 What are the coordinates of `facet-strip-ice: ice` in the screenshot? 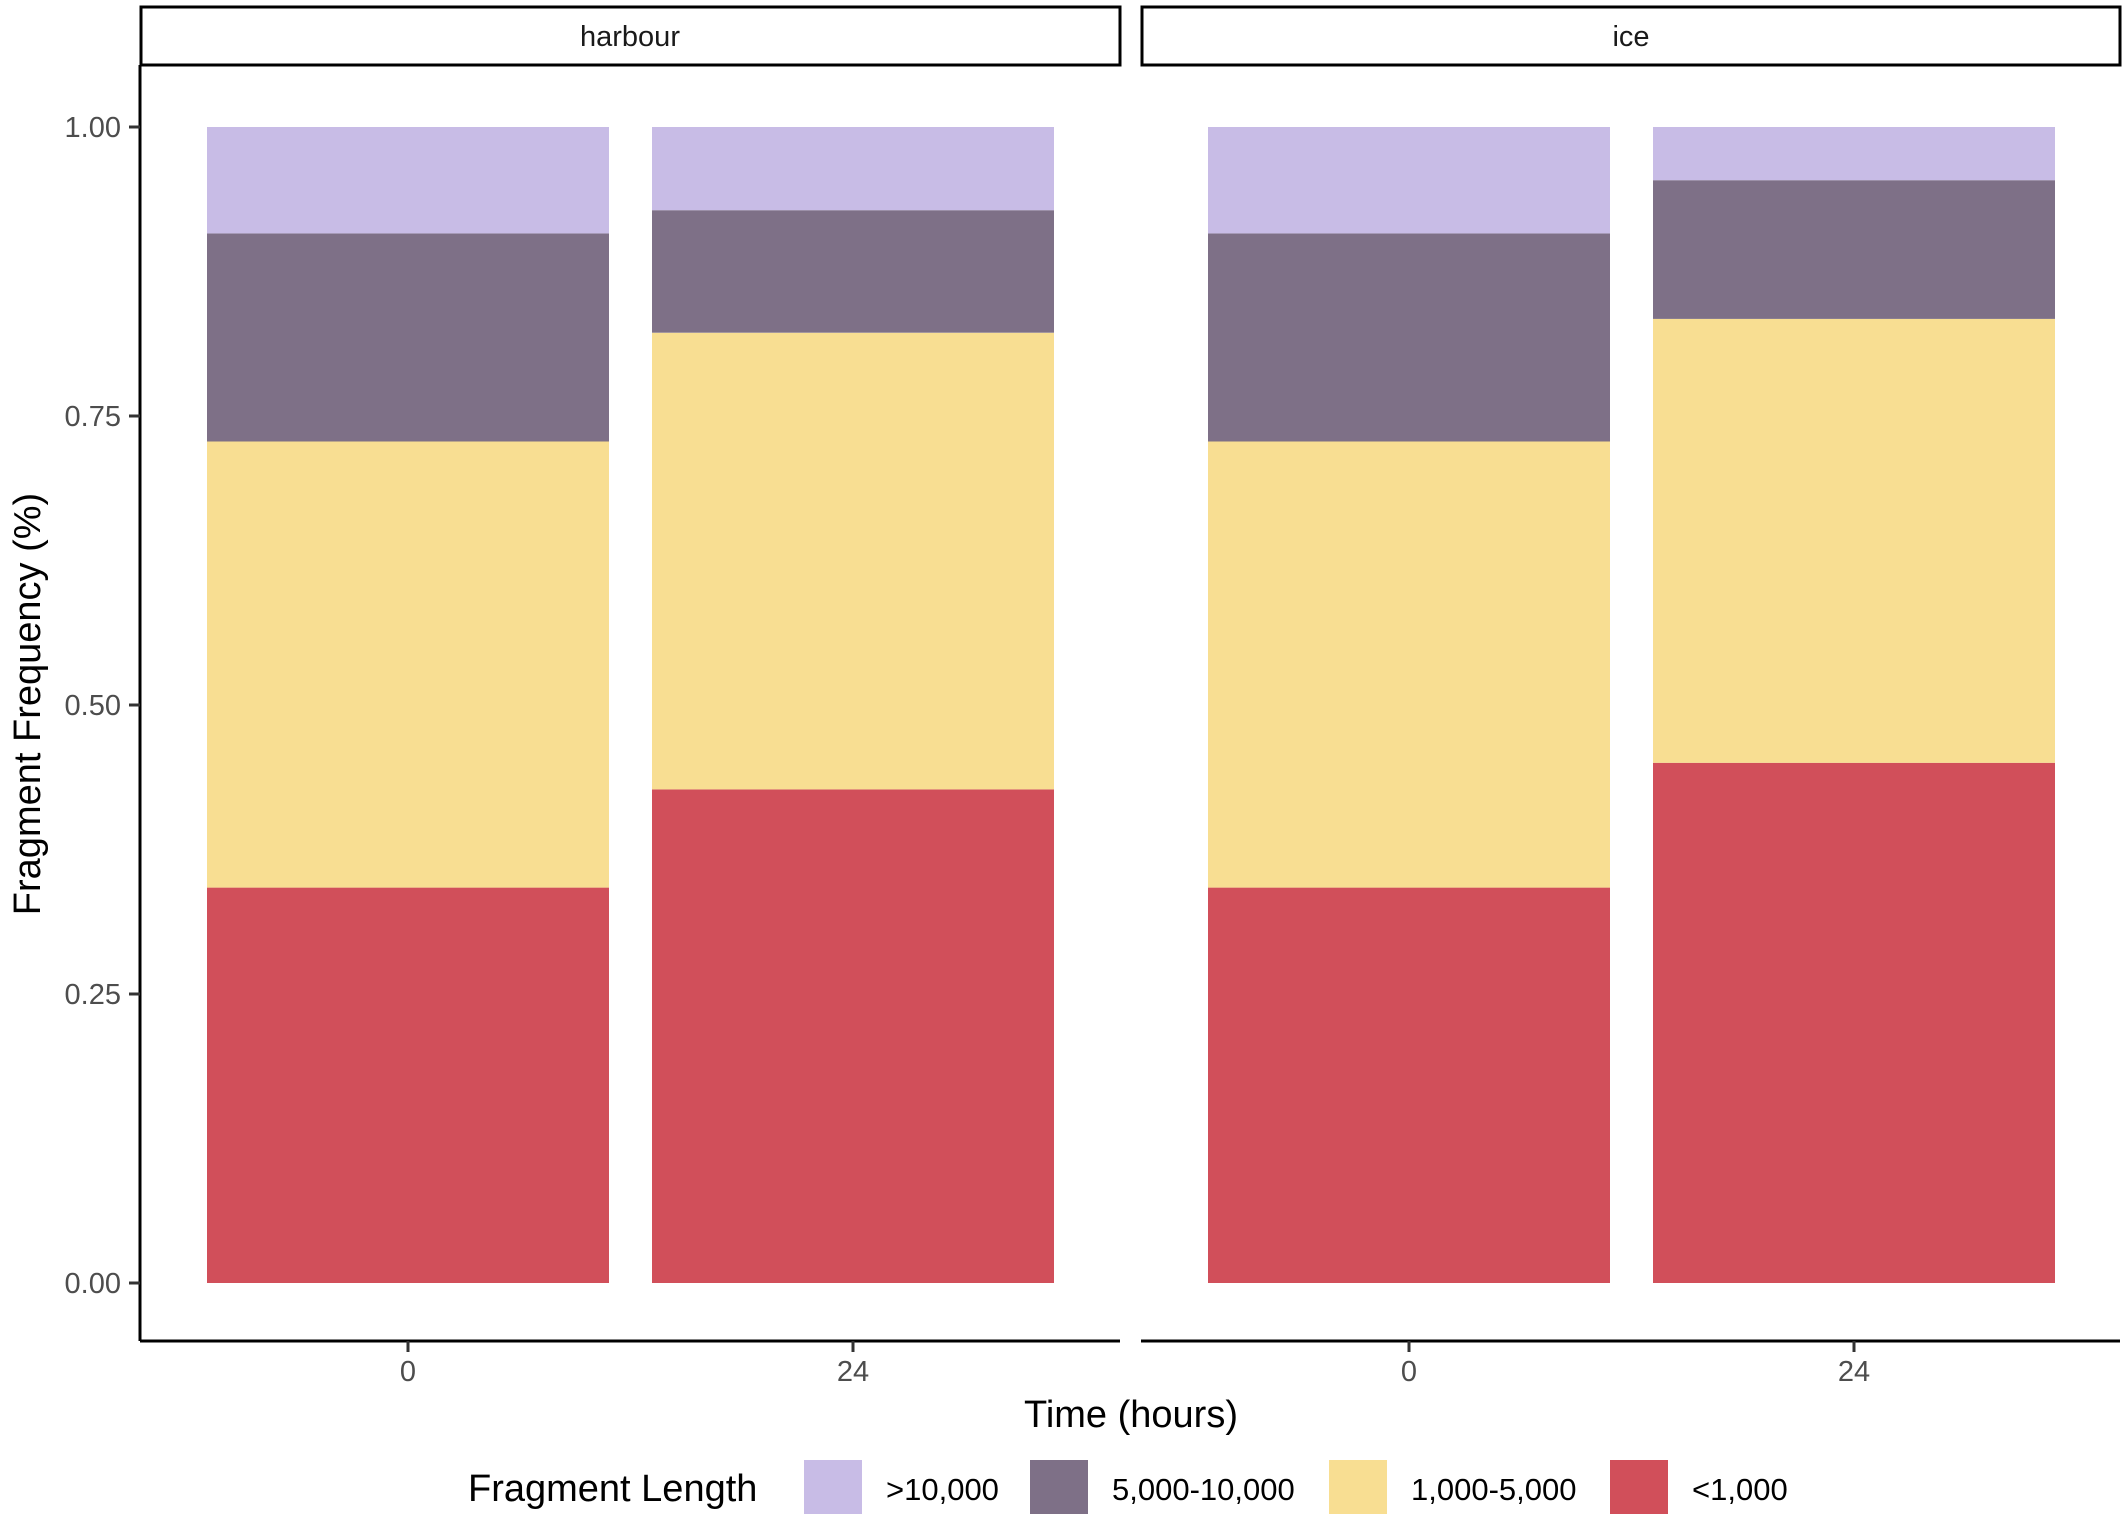 It's located at (1631, 36).